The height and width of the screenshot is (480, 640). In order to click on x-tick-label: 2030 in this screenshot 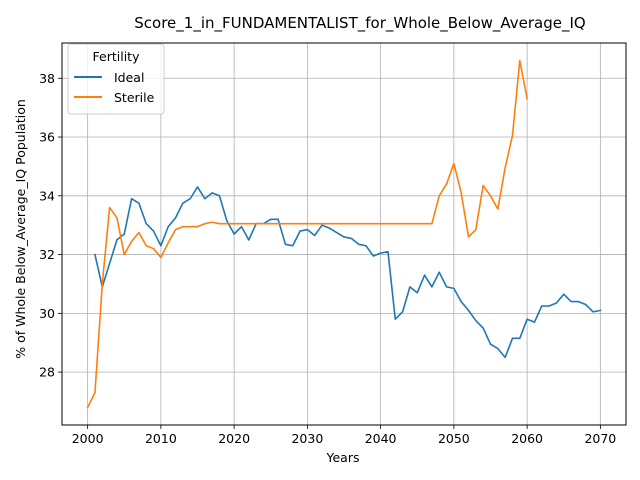, I will do `click(307, 438)`.